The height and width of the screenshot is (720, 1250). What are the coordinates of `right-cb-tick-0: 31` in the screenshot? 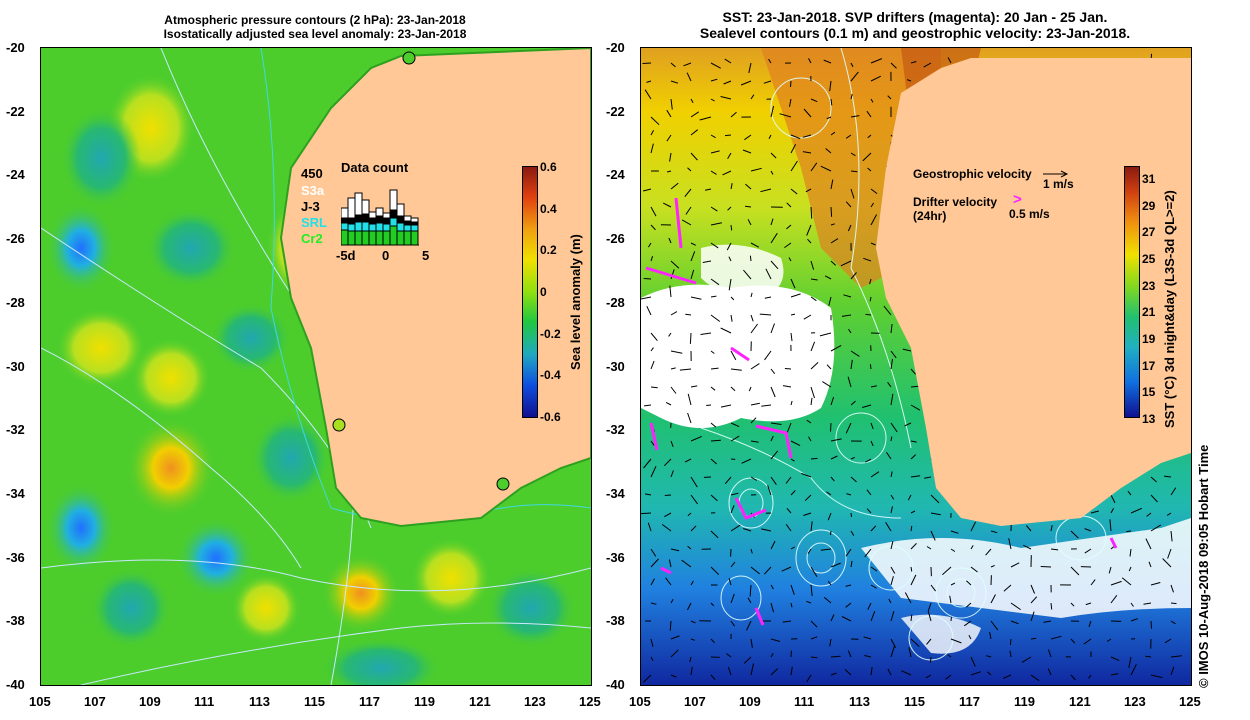 It's located at (1149, 179).